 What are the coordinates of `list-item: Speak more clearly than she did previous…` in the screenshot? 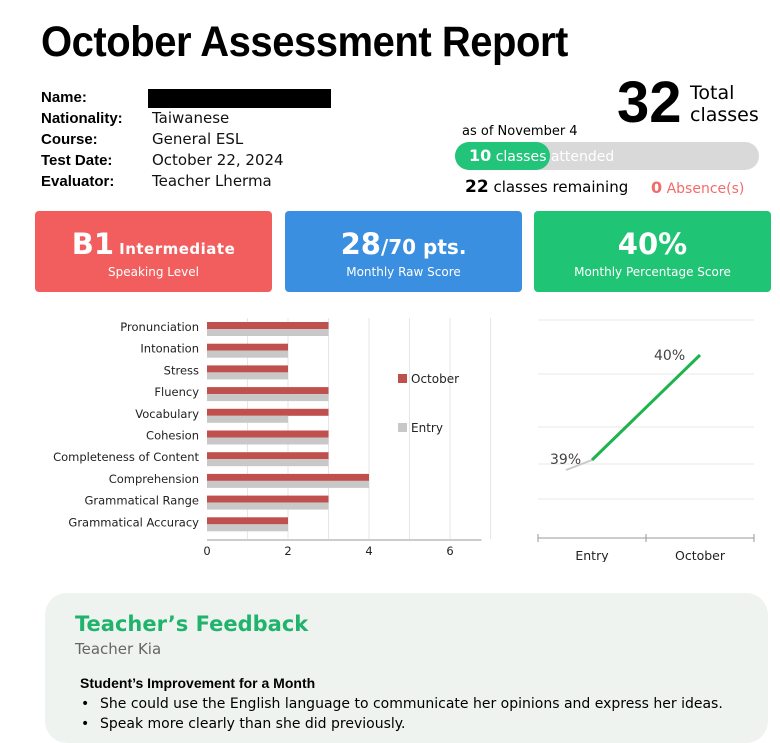 It's located at (420, 724).